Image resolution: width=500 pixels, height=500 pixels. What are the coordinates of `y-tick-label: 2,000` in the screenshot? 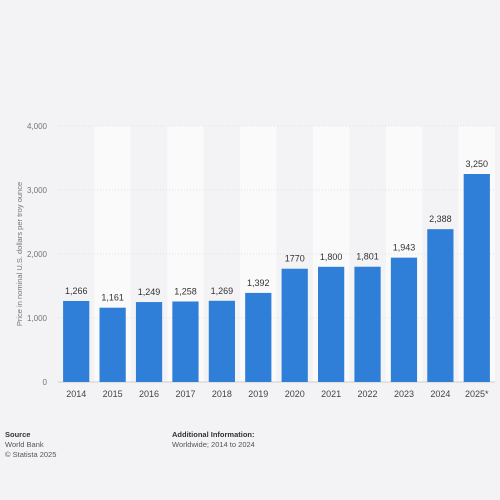 It's located at (37, 254).